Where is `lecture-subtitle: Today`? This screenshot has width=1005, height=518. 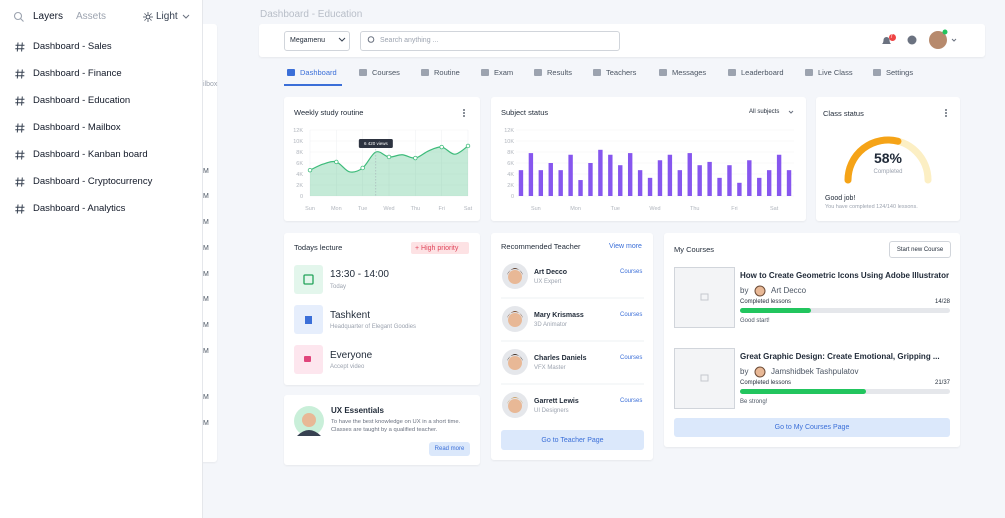 lecture-subtitle: Today is located at coordinates (338, 287).